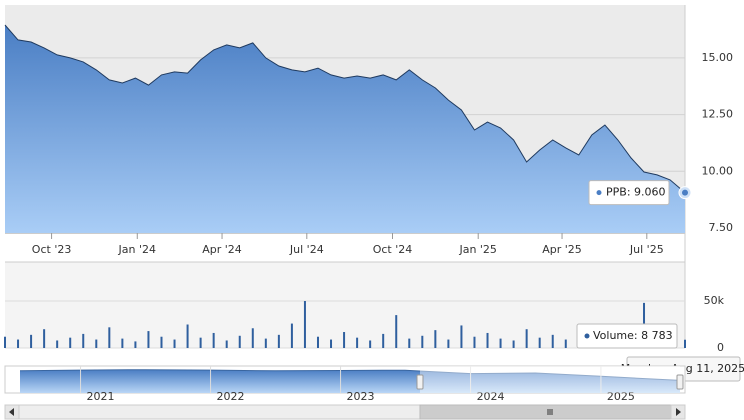 This screenshot has width=744, height=420. What do you see at coordinates (101, 396) in the screenshot?
I see `navigator-label: 2021` at bounding box center [101, 396].